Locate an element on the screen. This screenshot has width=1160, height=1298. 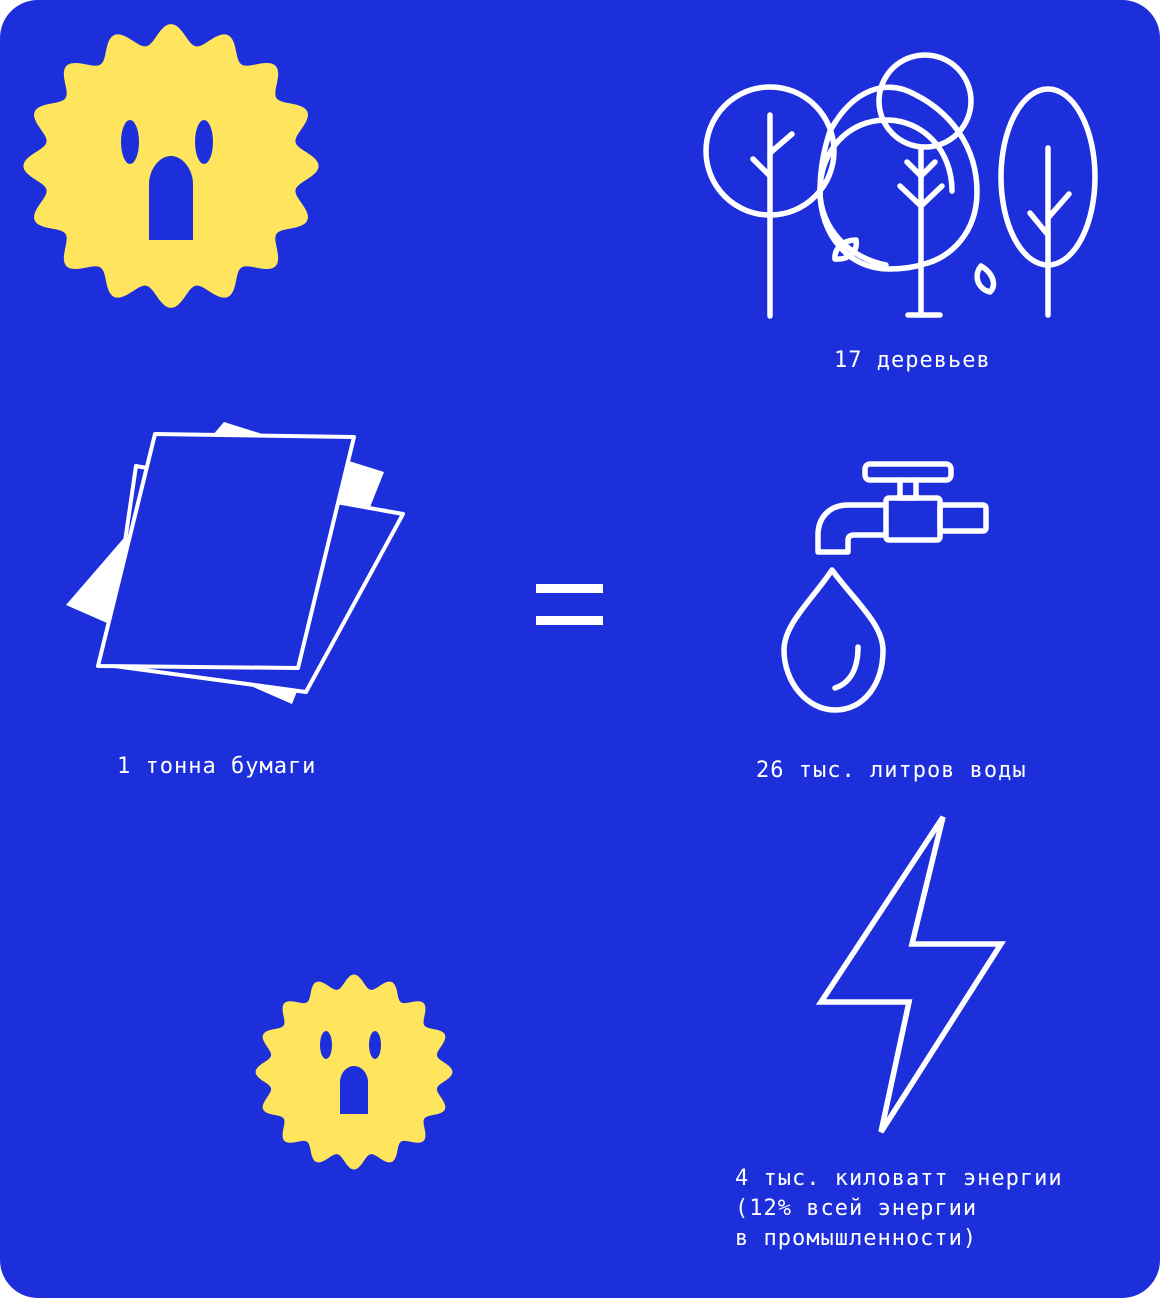
water-tap-icon is located at coordinates (885, 587).